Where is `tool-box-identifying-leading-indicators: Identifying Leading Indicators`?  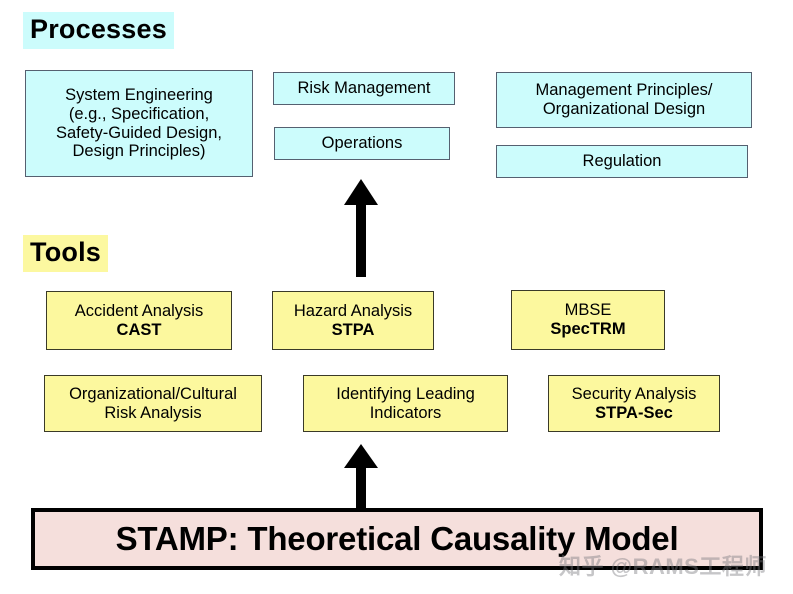 tool-box-identifying-leading-indicators: Identifying Leading Indicators is located at coordinates (405, 403).